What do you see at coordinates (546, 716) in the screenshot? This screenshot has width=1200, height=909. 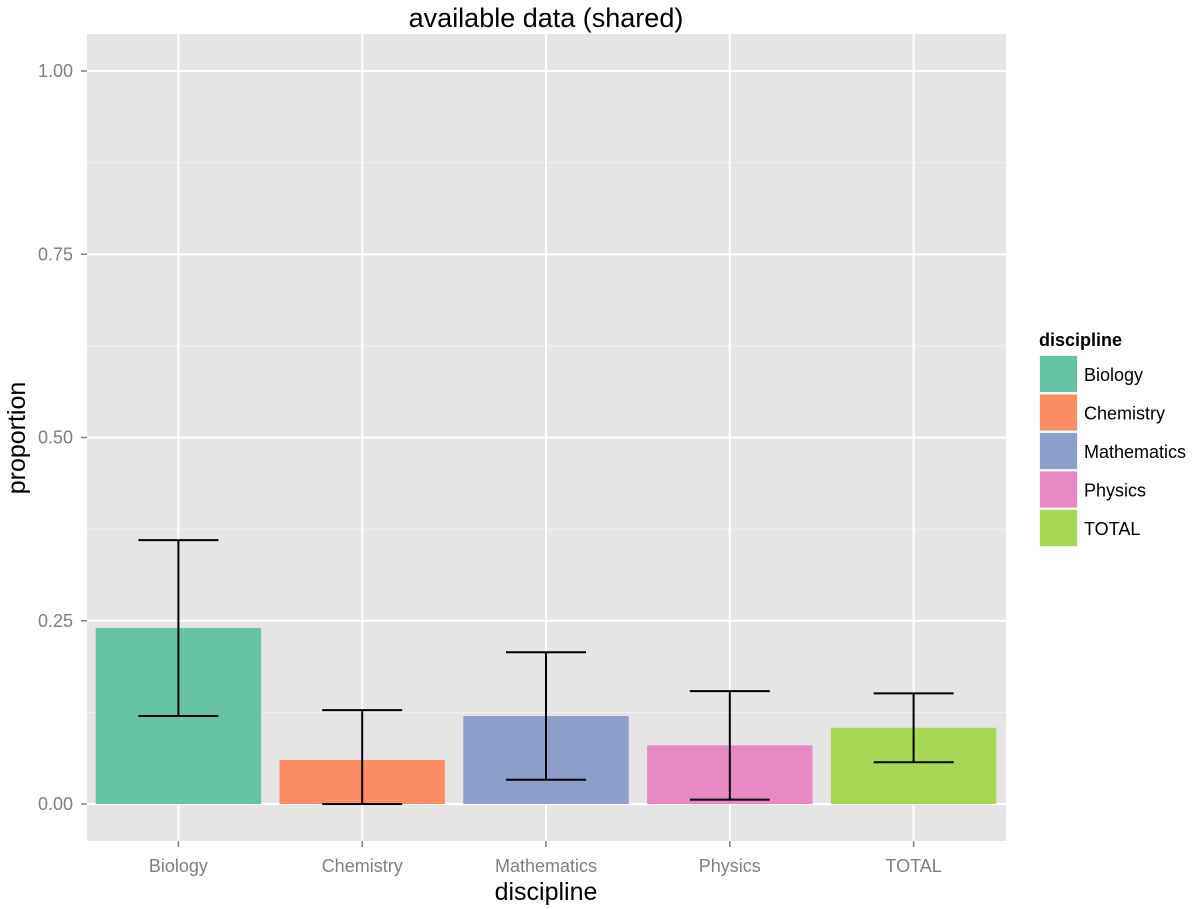 I see `error-bar-mathematics` at bounding box center [546, 716].